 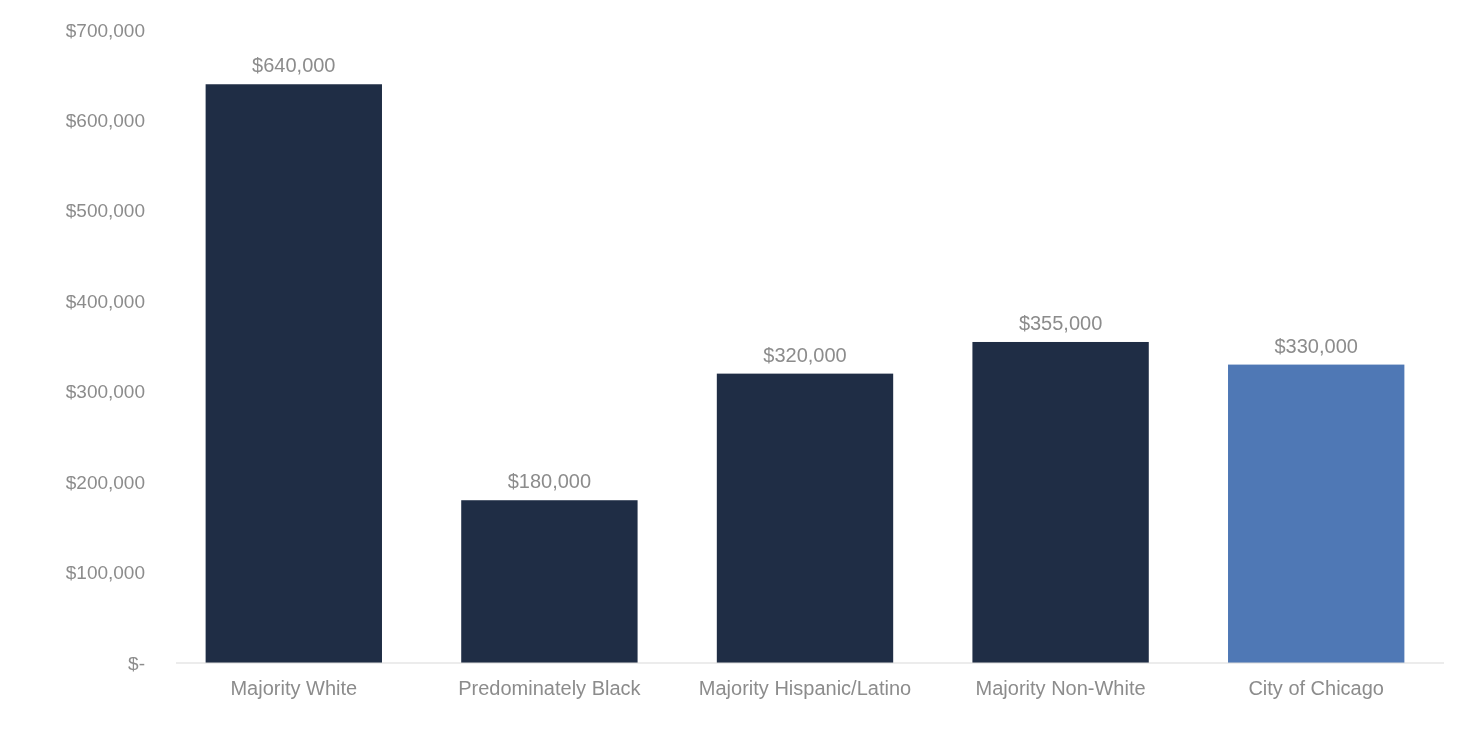 What do you see at coordinates (805, 354) in the screenshot?
I see `data-label: $320,000` at bounding box center [805, 354].